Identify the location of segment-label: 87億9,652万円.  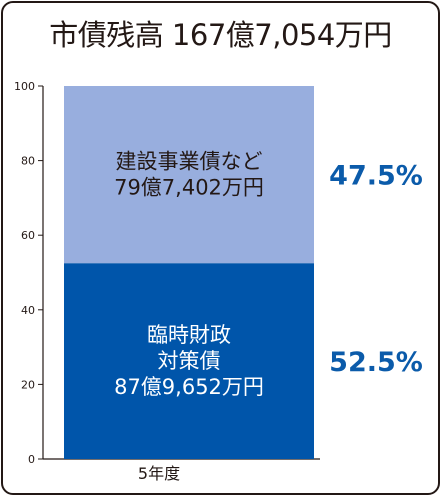
(189, 387).